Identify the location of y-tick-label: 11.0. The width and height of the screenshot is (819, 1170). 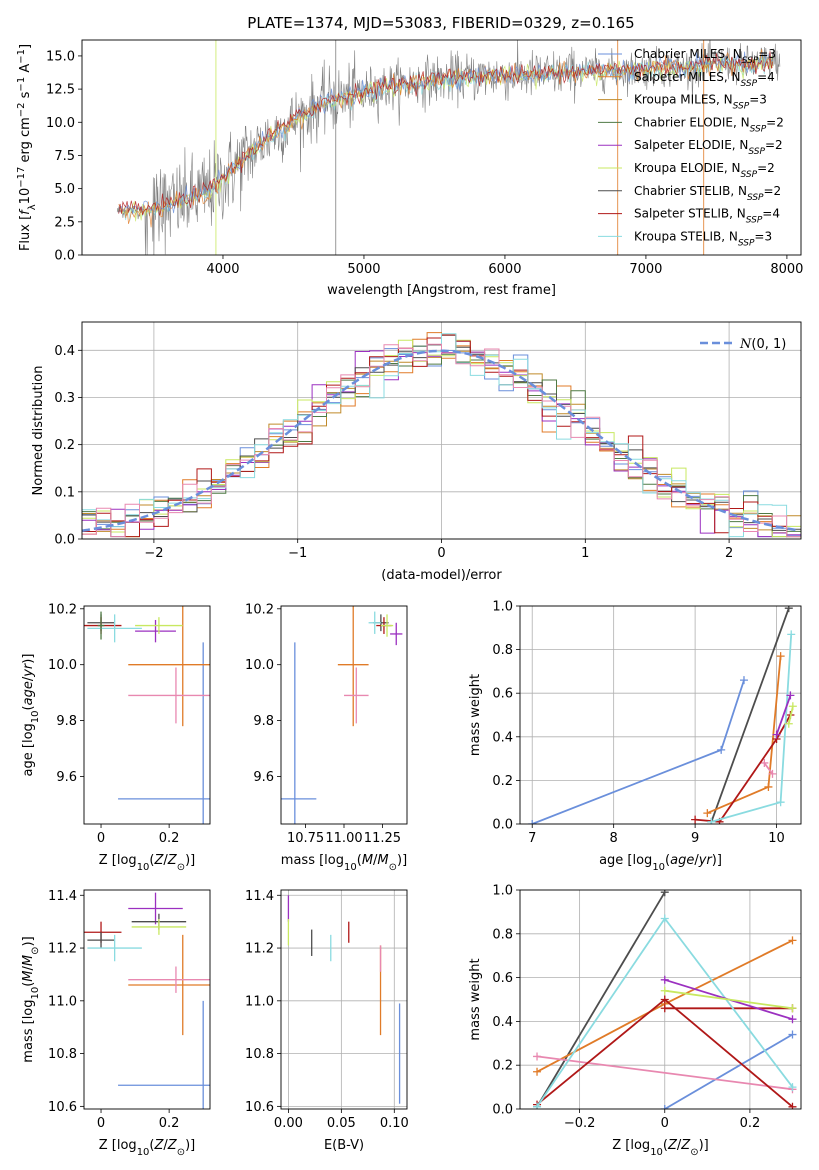
(62, 1001).